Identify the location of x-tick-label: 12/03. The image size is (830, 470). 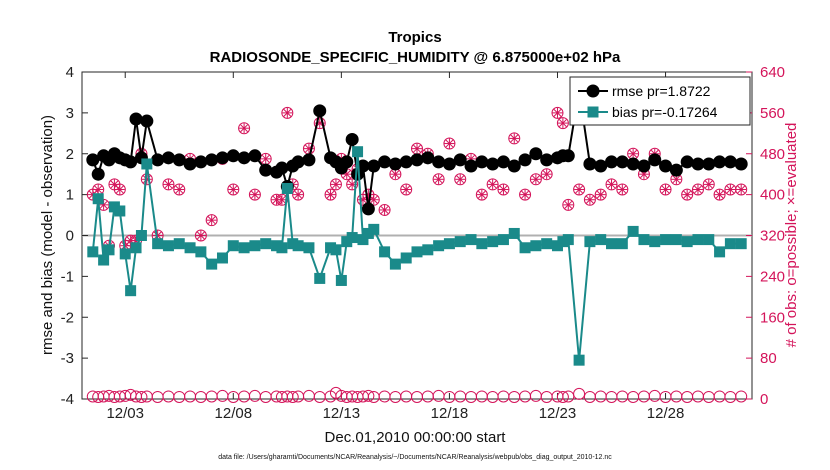
(125, 413).